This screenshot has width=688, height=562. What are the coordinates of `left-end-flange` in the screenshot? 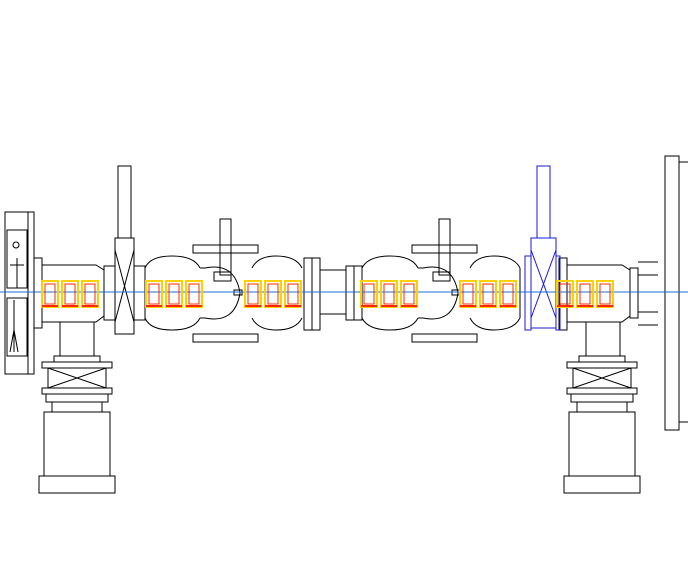 It's located at (23, 293).